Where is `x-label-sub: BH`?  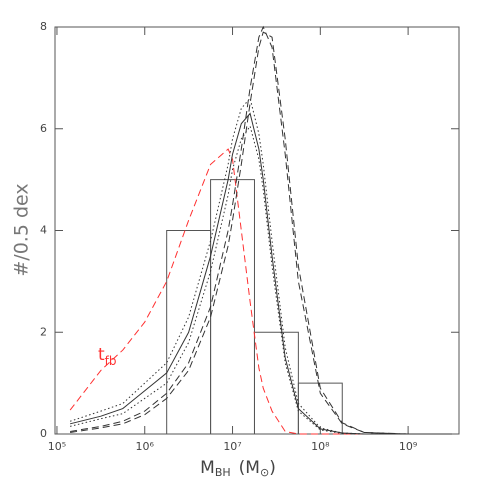 x-label-sub: BH is located at coordinates (223, 472).